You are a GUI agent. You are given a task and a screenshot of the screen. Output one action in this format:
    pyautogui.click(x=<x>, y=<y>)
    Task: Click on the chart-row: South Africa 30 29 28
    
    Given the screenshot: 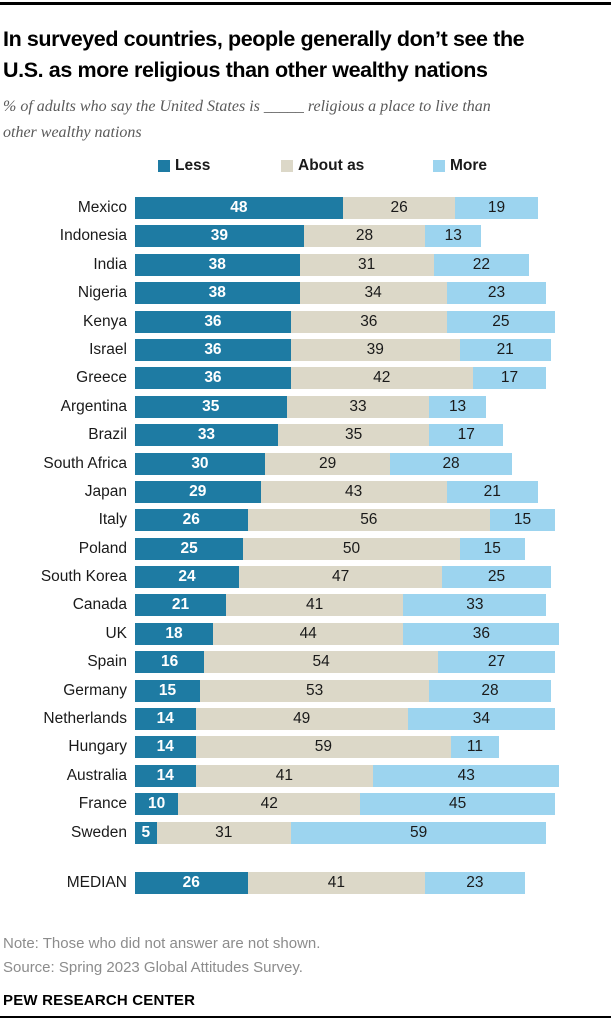 What is the action you would take?
    pyautogui.click(x=305, y=463)
    